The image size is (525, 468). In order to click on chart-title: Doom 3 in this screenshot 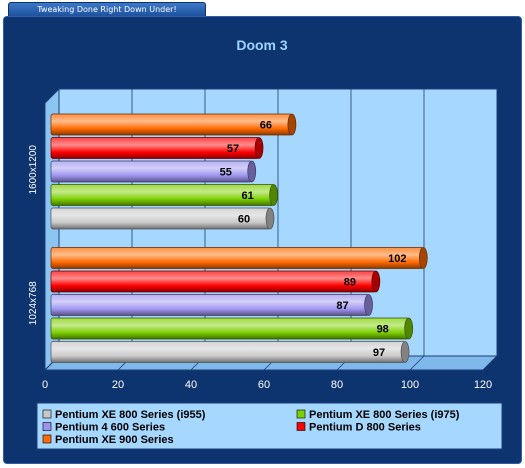, I will do `click(262, 45)`.